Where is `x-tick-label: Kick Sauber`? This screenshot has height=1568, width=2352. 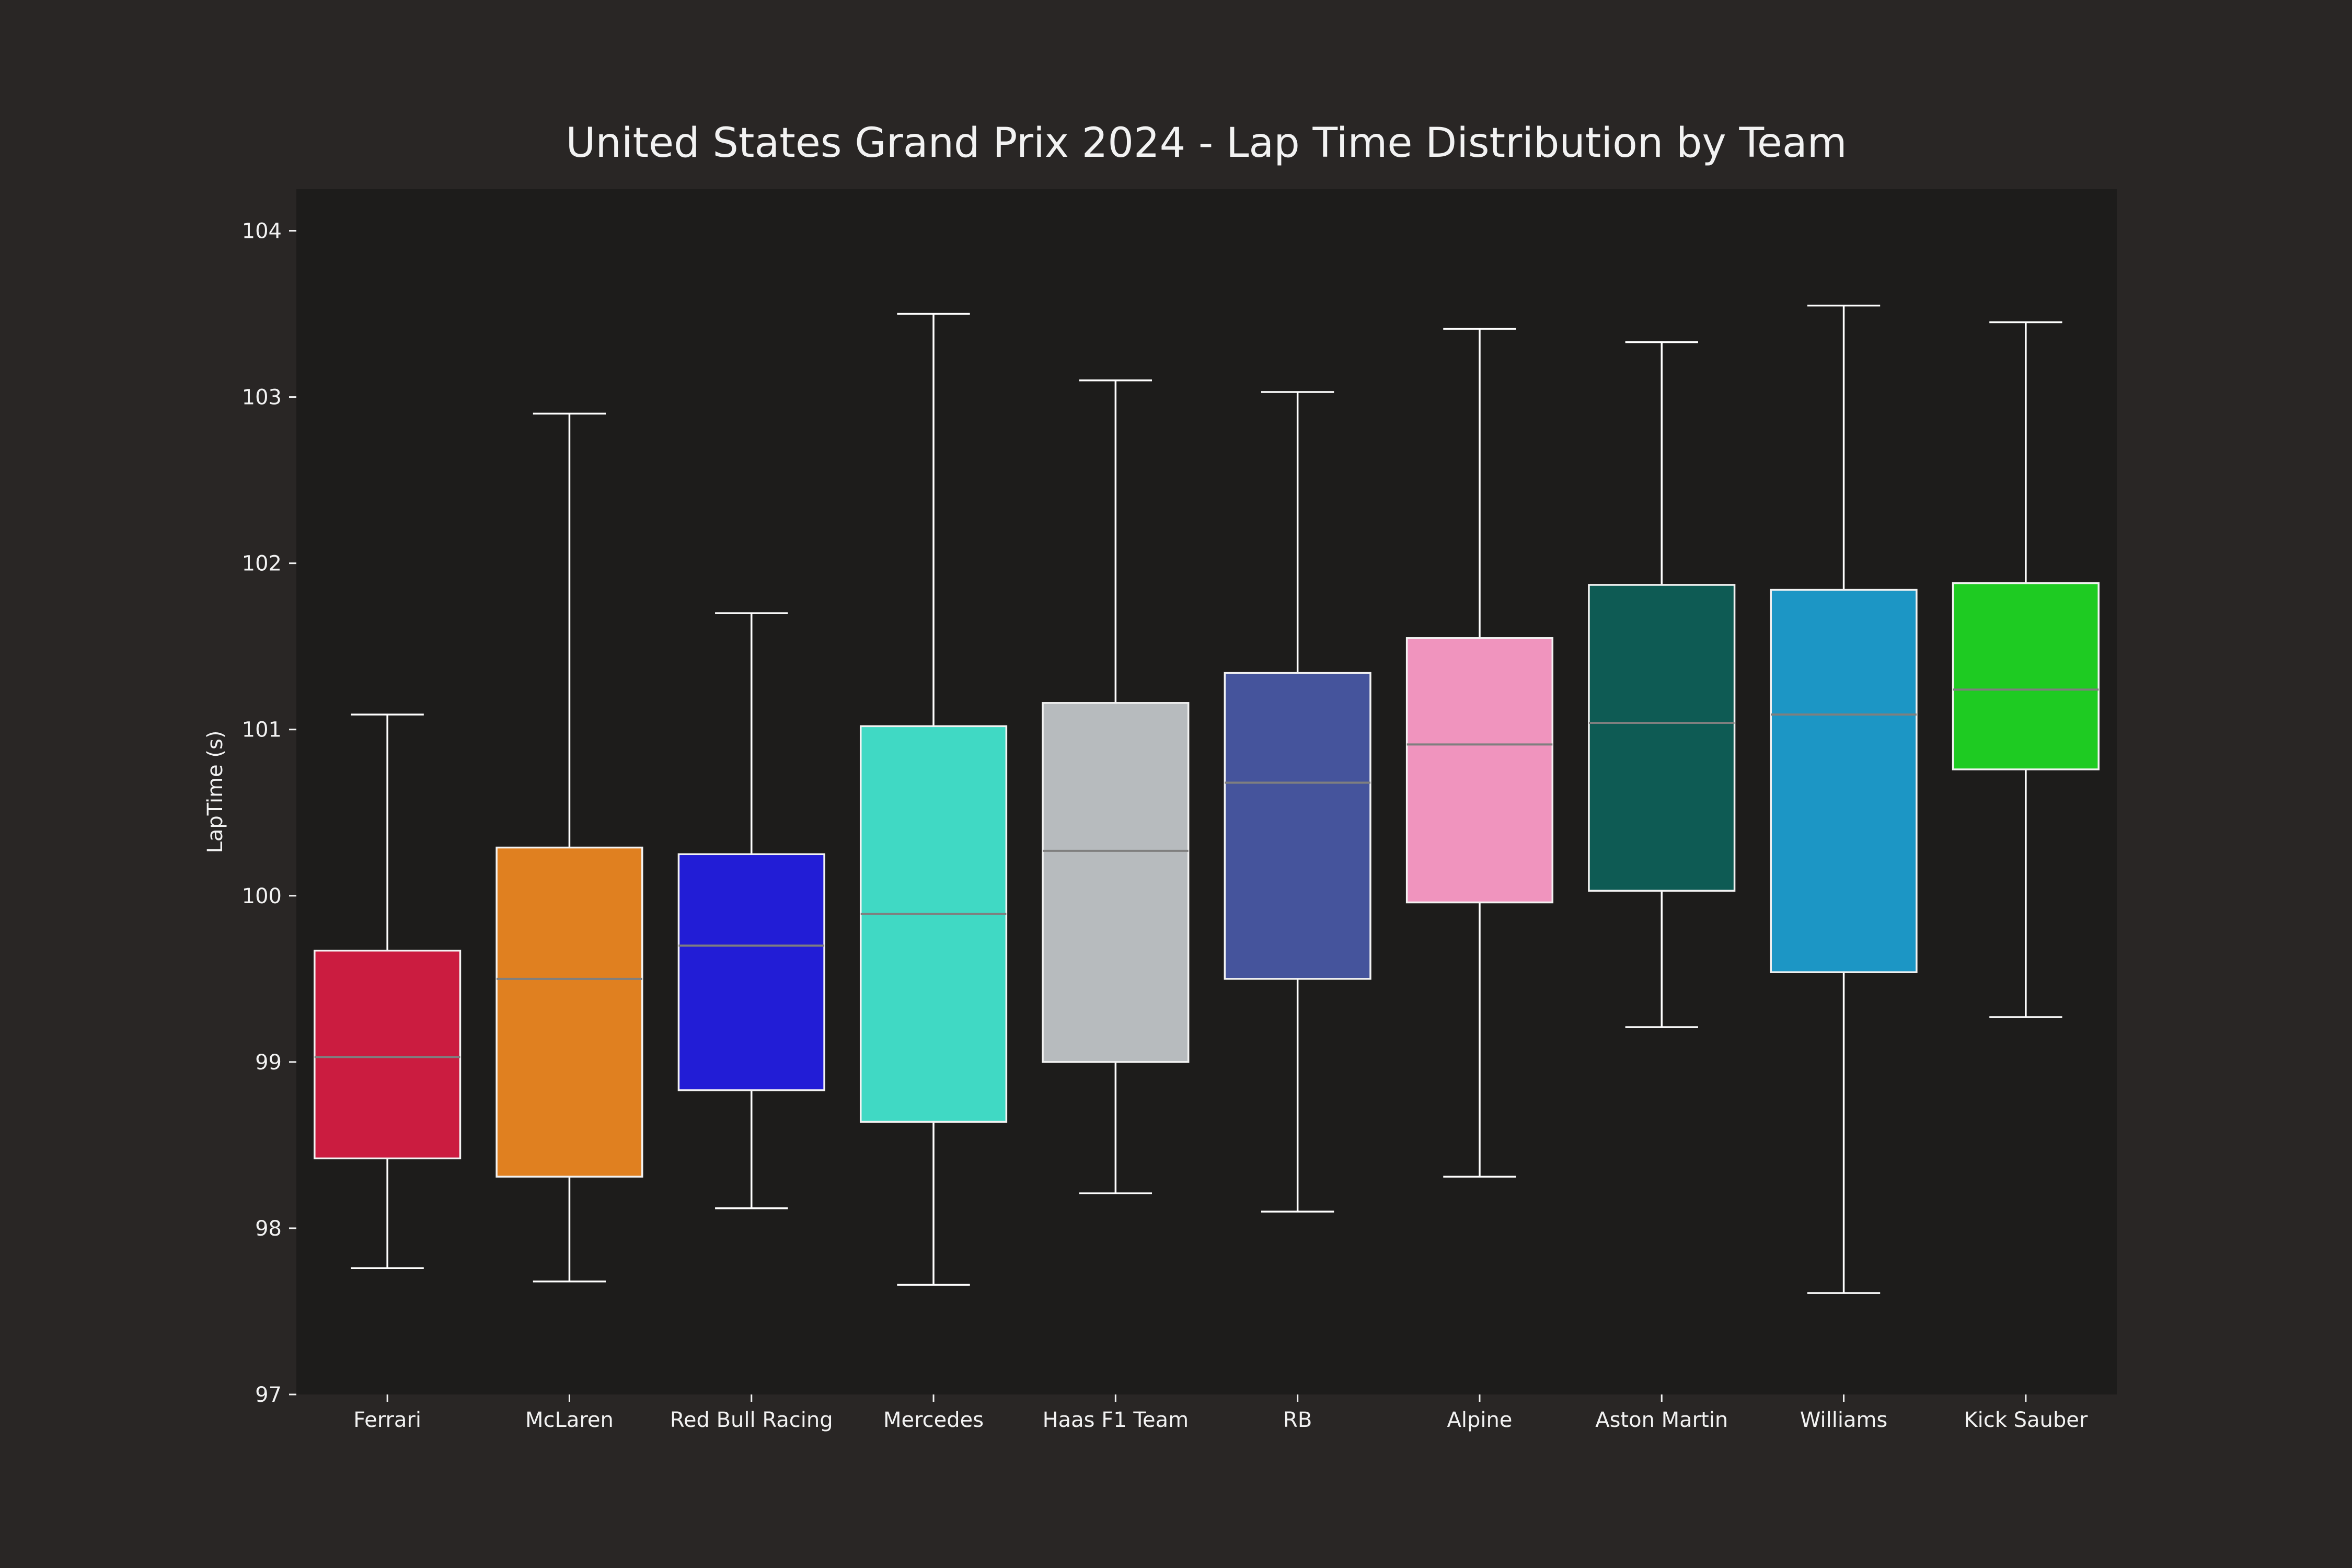
x-tick-label: Kick Sauber is located at coordinates (2026, 1420).